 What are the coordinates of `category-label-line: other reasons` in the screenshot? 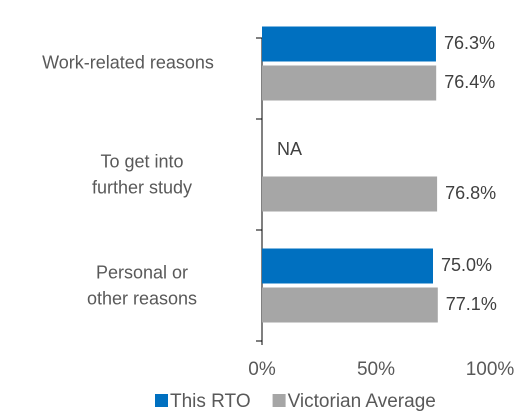 It's located at (142, 298).